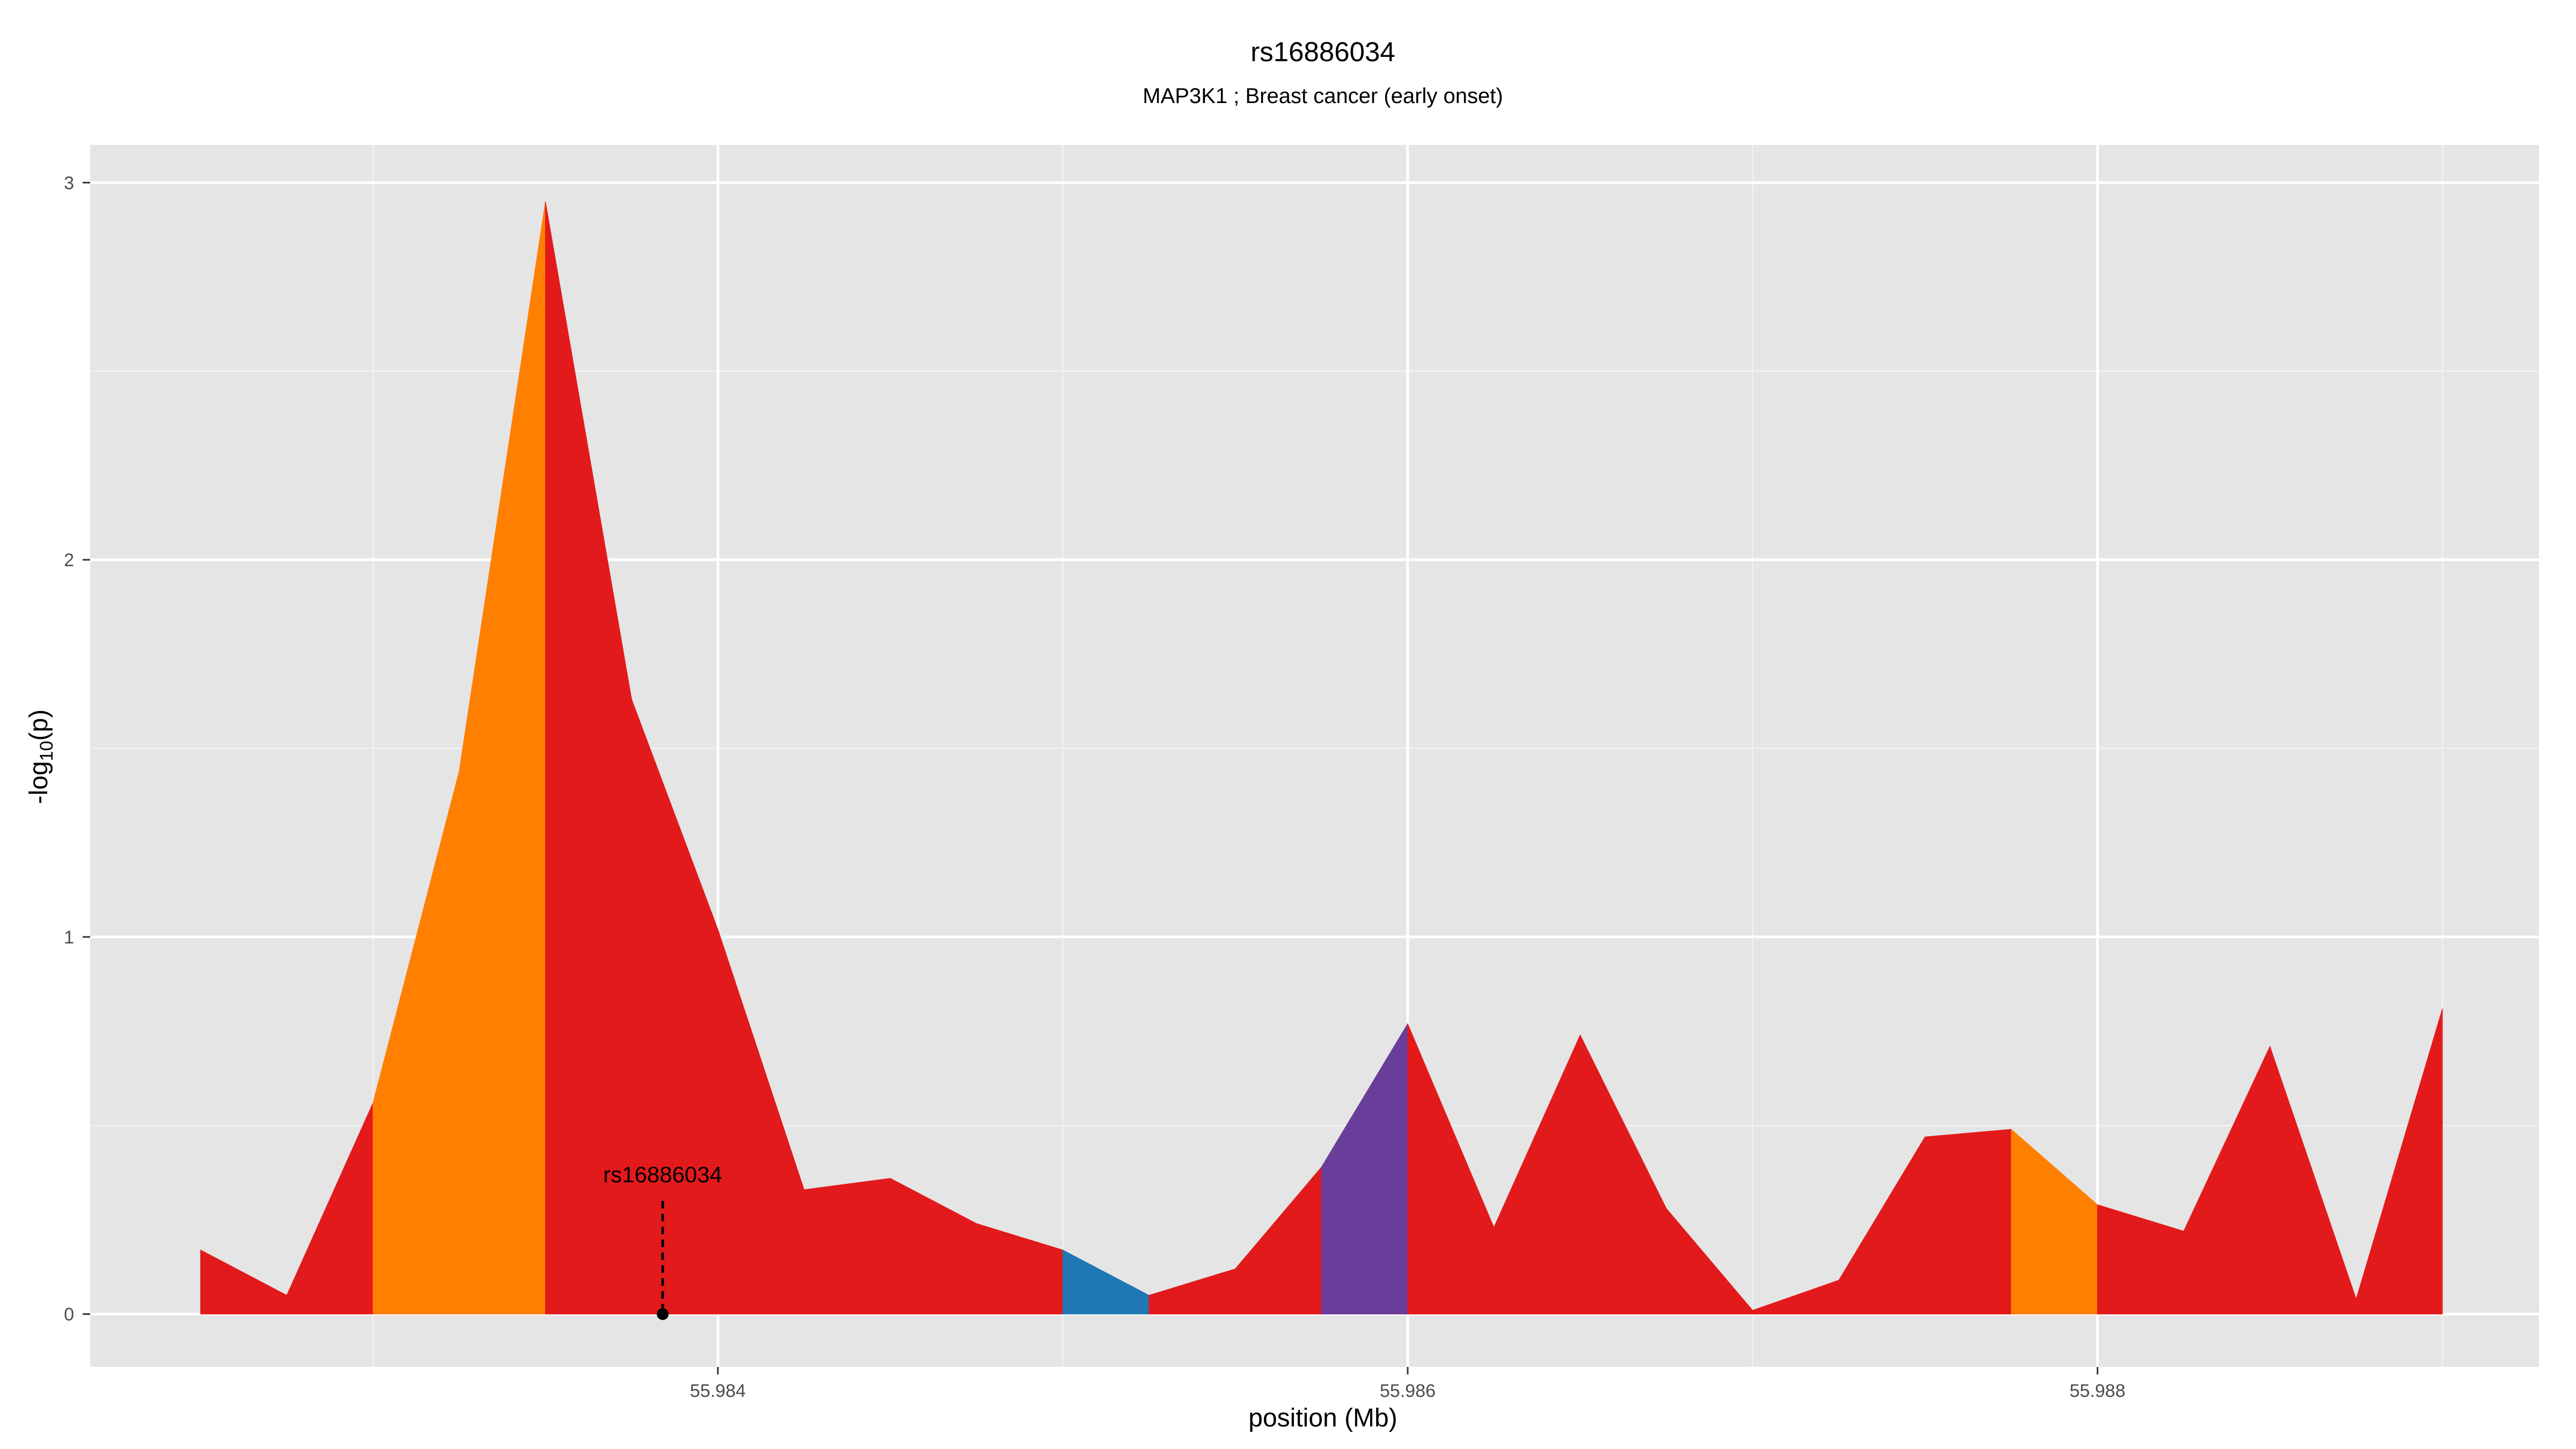 This screenshot has height=1449, width=2576. Describe the element at coordinates (1408, 1391) in the screenshot. I see `x-tick-label: 55.986` at that location.